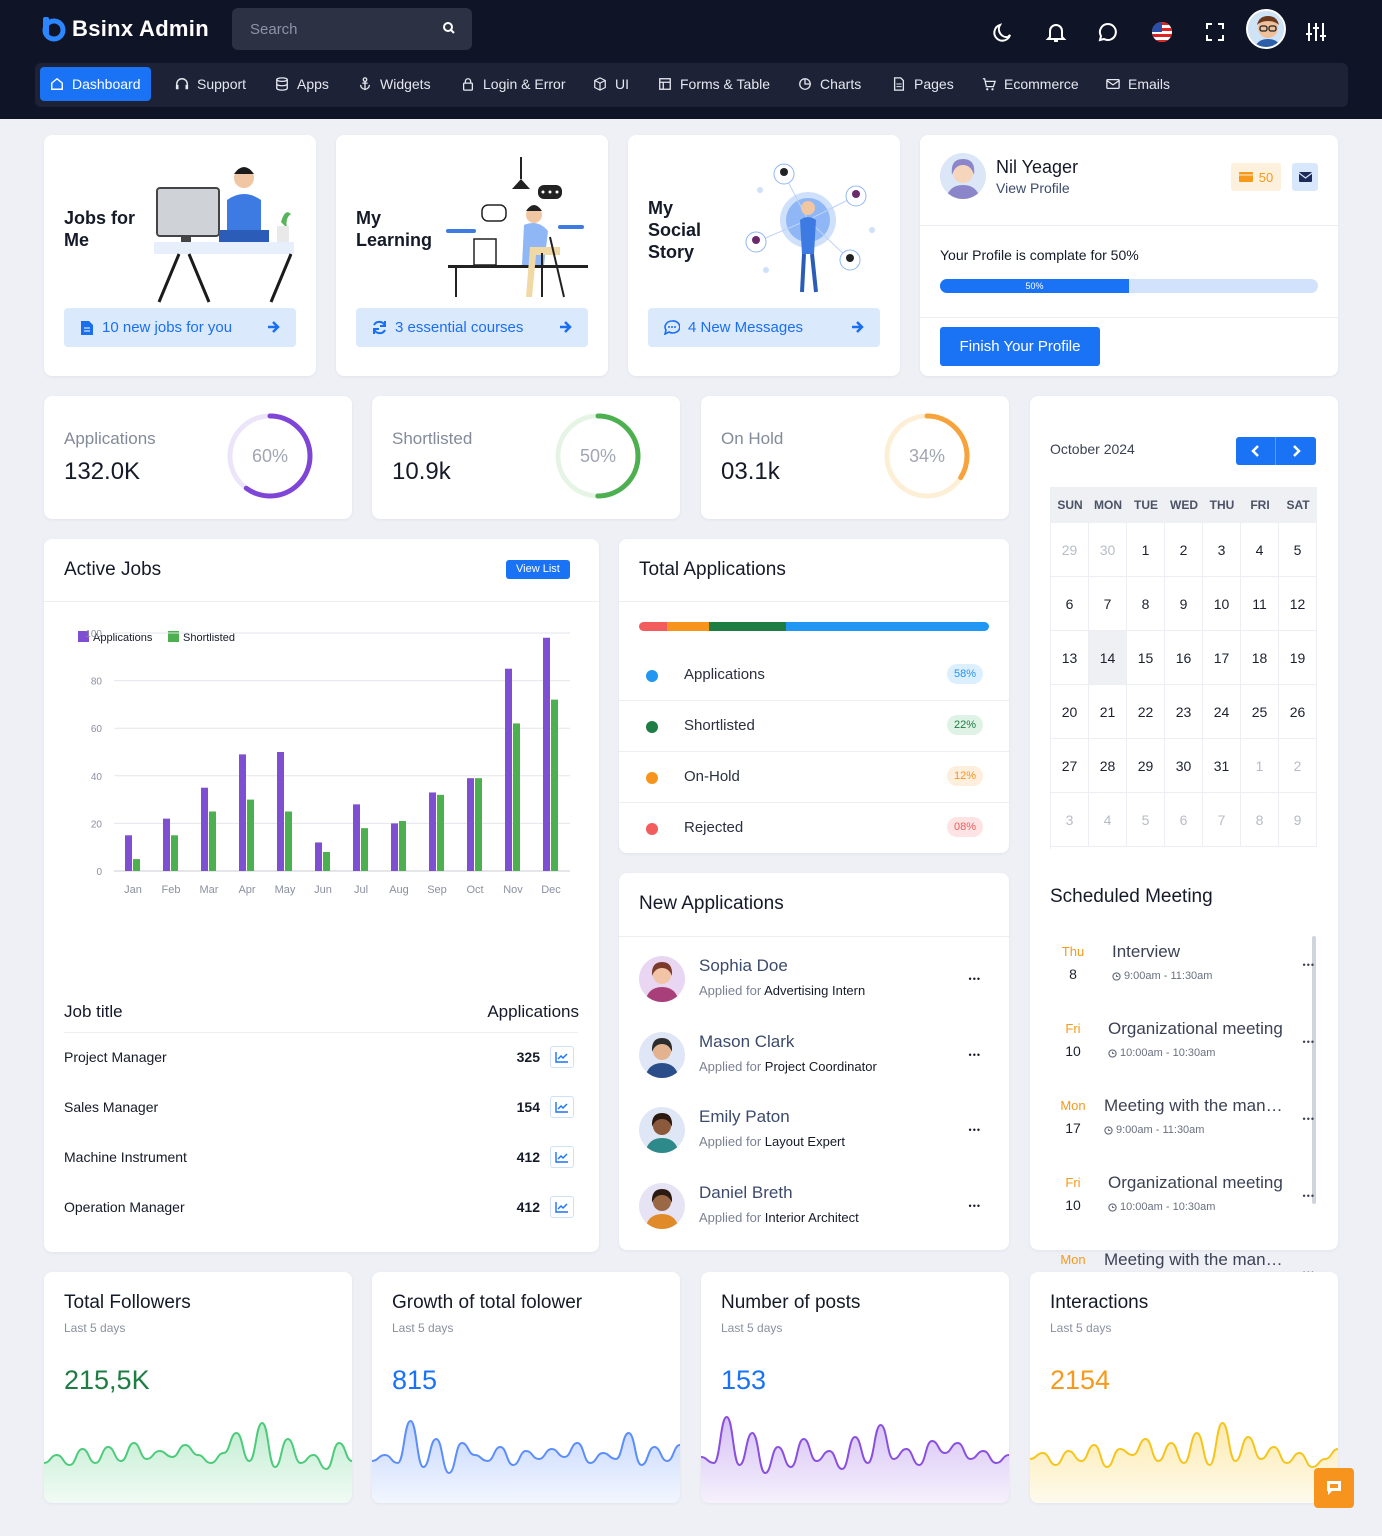 This screenshot has height=1536, width=1382. I want to click on chat-launcher-button, so click(1334, 1488).